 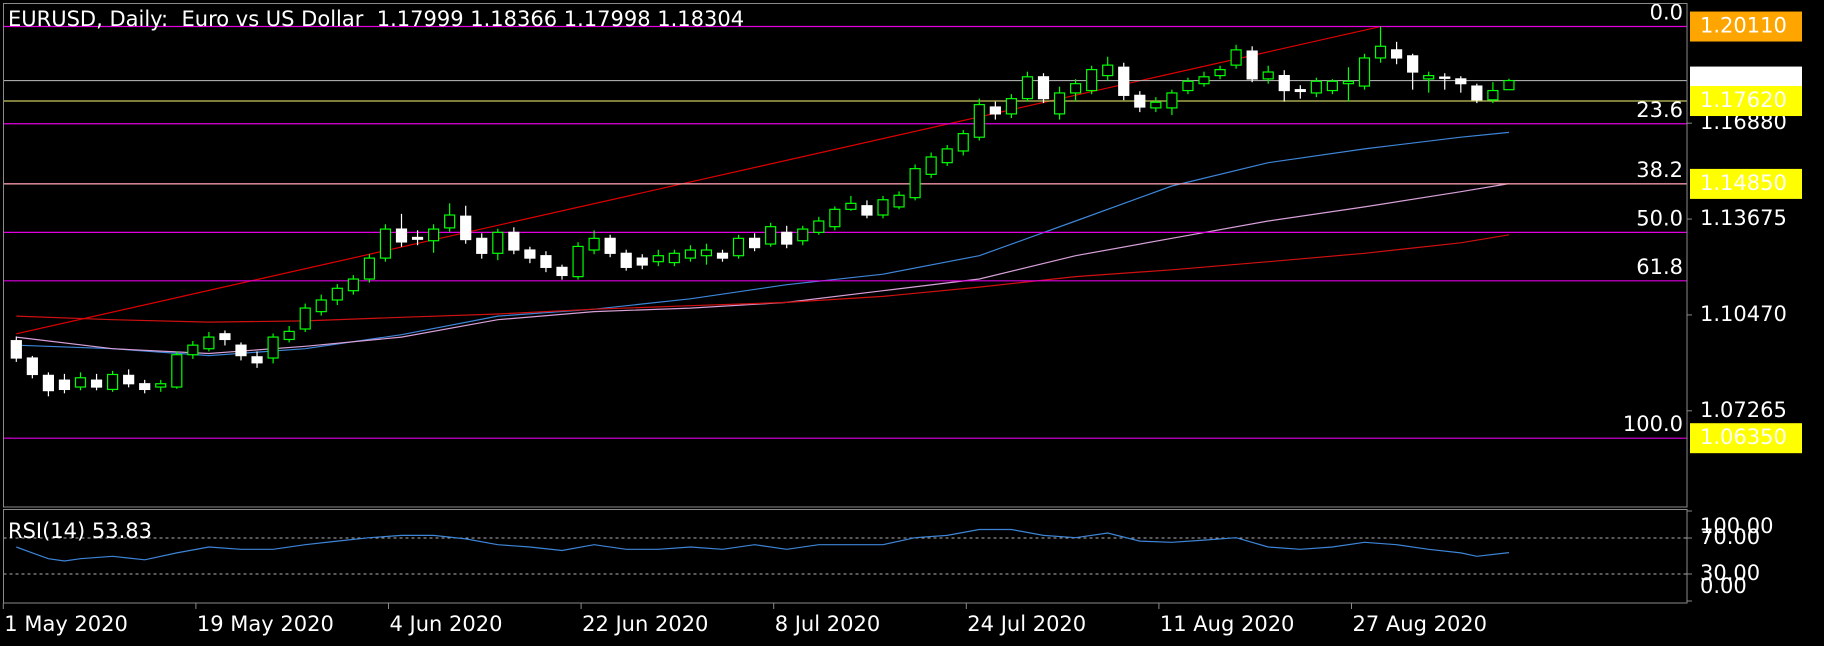 What do you see at coordinates (1743, 410) in the screenshot?
I see `y-tick-label: 1.07265` at bounding box center [1743, 410].